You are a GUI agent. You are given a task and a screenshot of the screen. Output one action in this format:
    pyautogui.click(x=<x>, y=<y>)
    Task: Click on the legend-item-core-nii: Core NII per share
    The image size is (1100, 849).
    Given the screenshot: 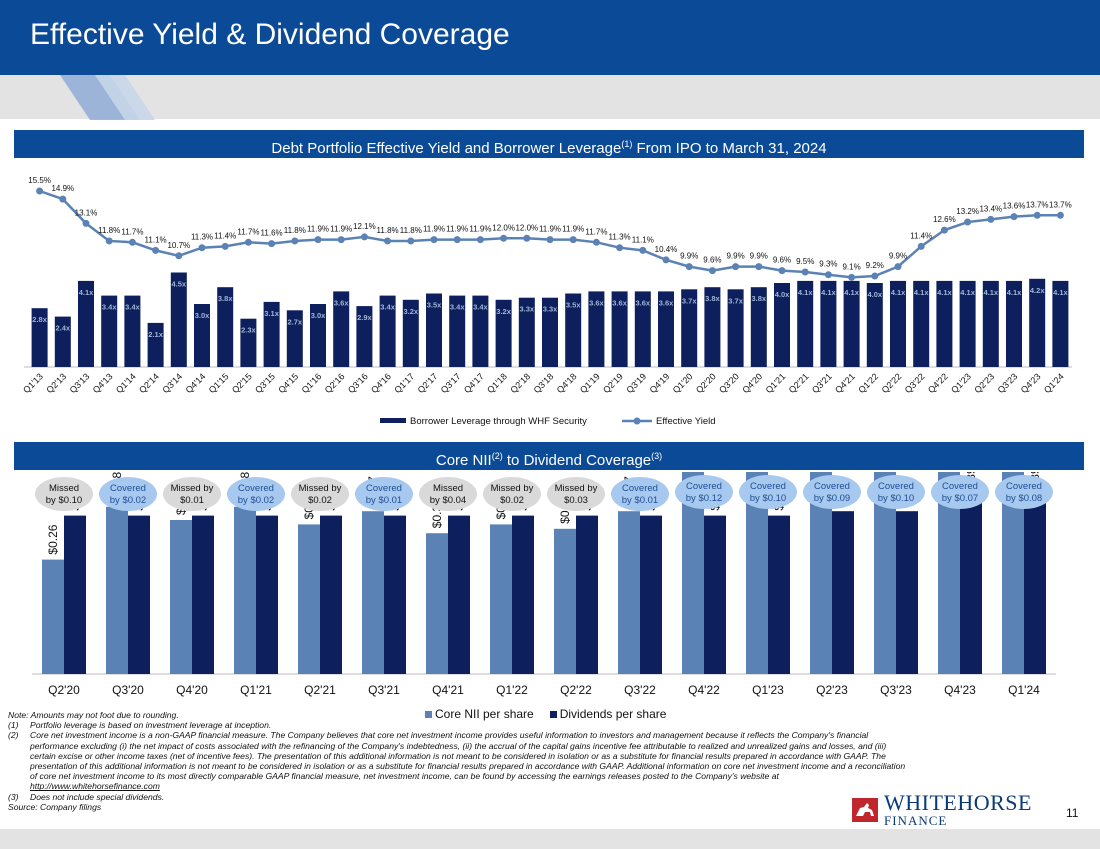 What is the action you would take?
    pyautogui.click(x=479, y=714)
    